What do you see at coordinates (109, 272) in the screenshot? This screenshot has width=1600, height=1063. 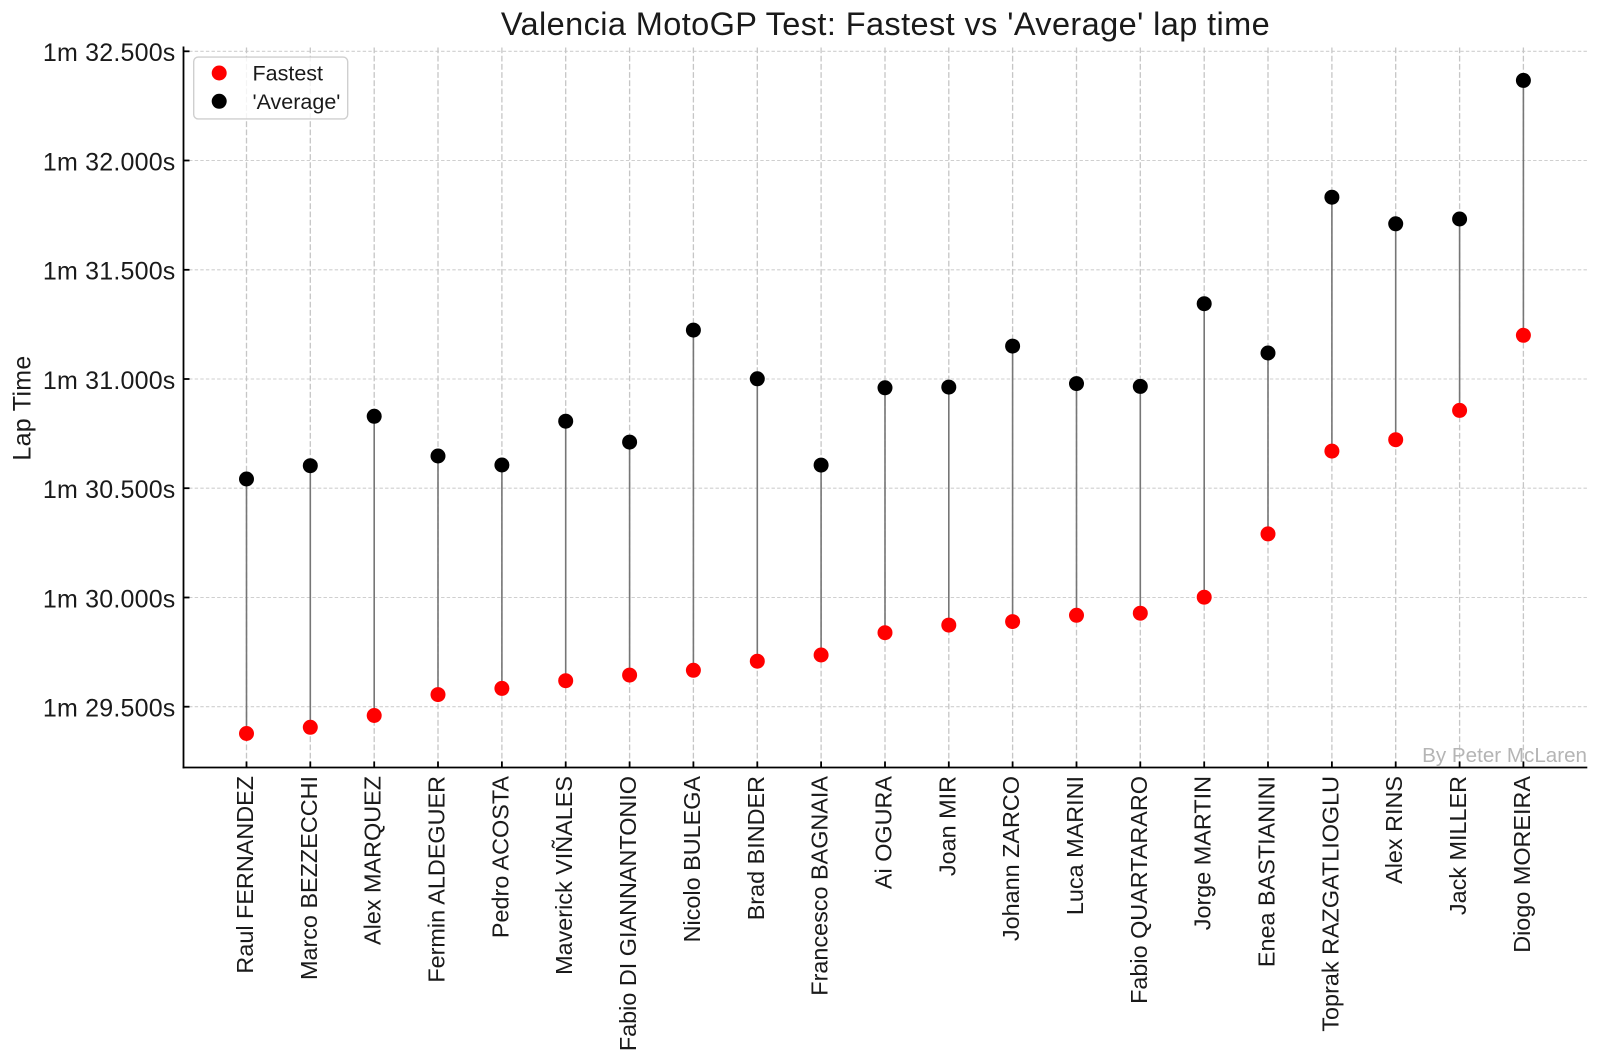 I see `svg-text: 1m 31.500s` at bounding box center [109, 272].